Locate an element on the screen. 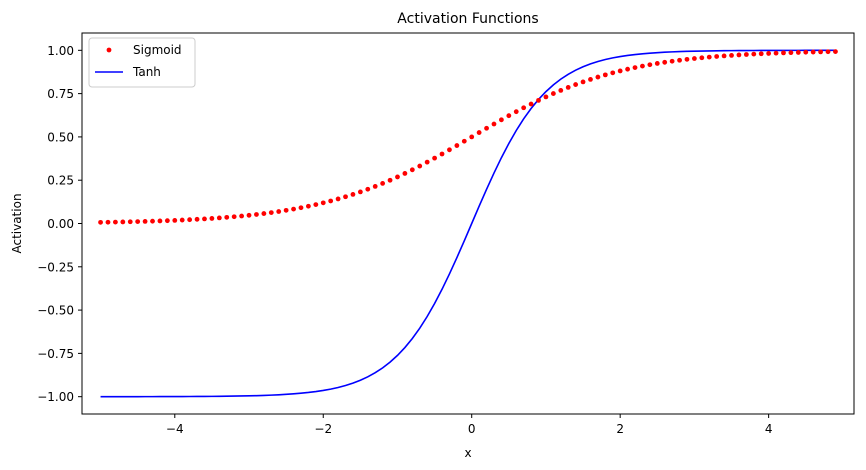  y-axis-label: Activation is located at coordinates (17, 223).